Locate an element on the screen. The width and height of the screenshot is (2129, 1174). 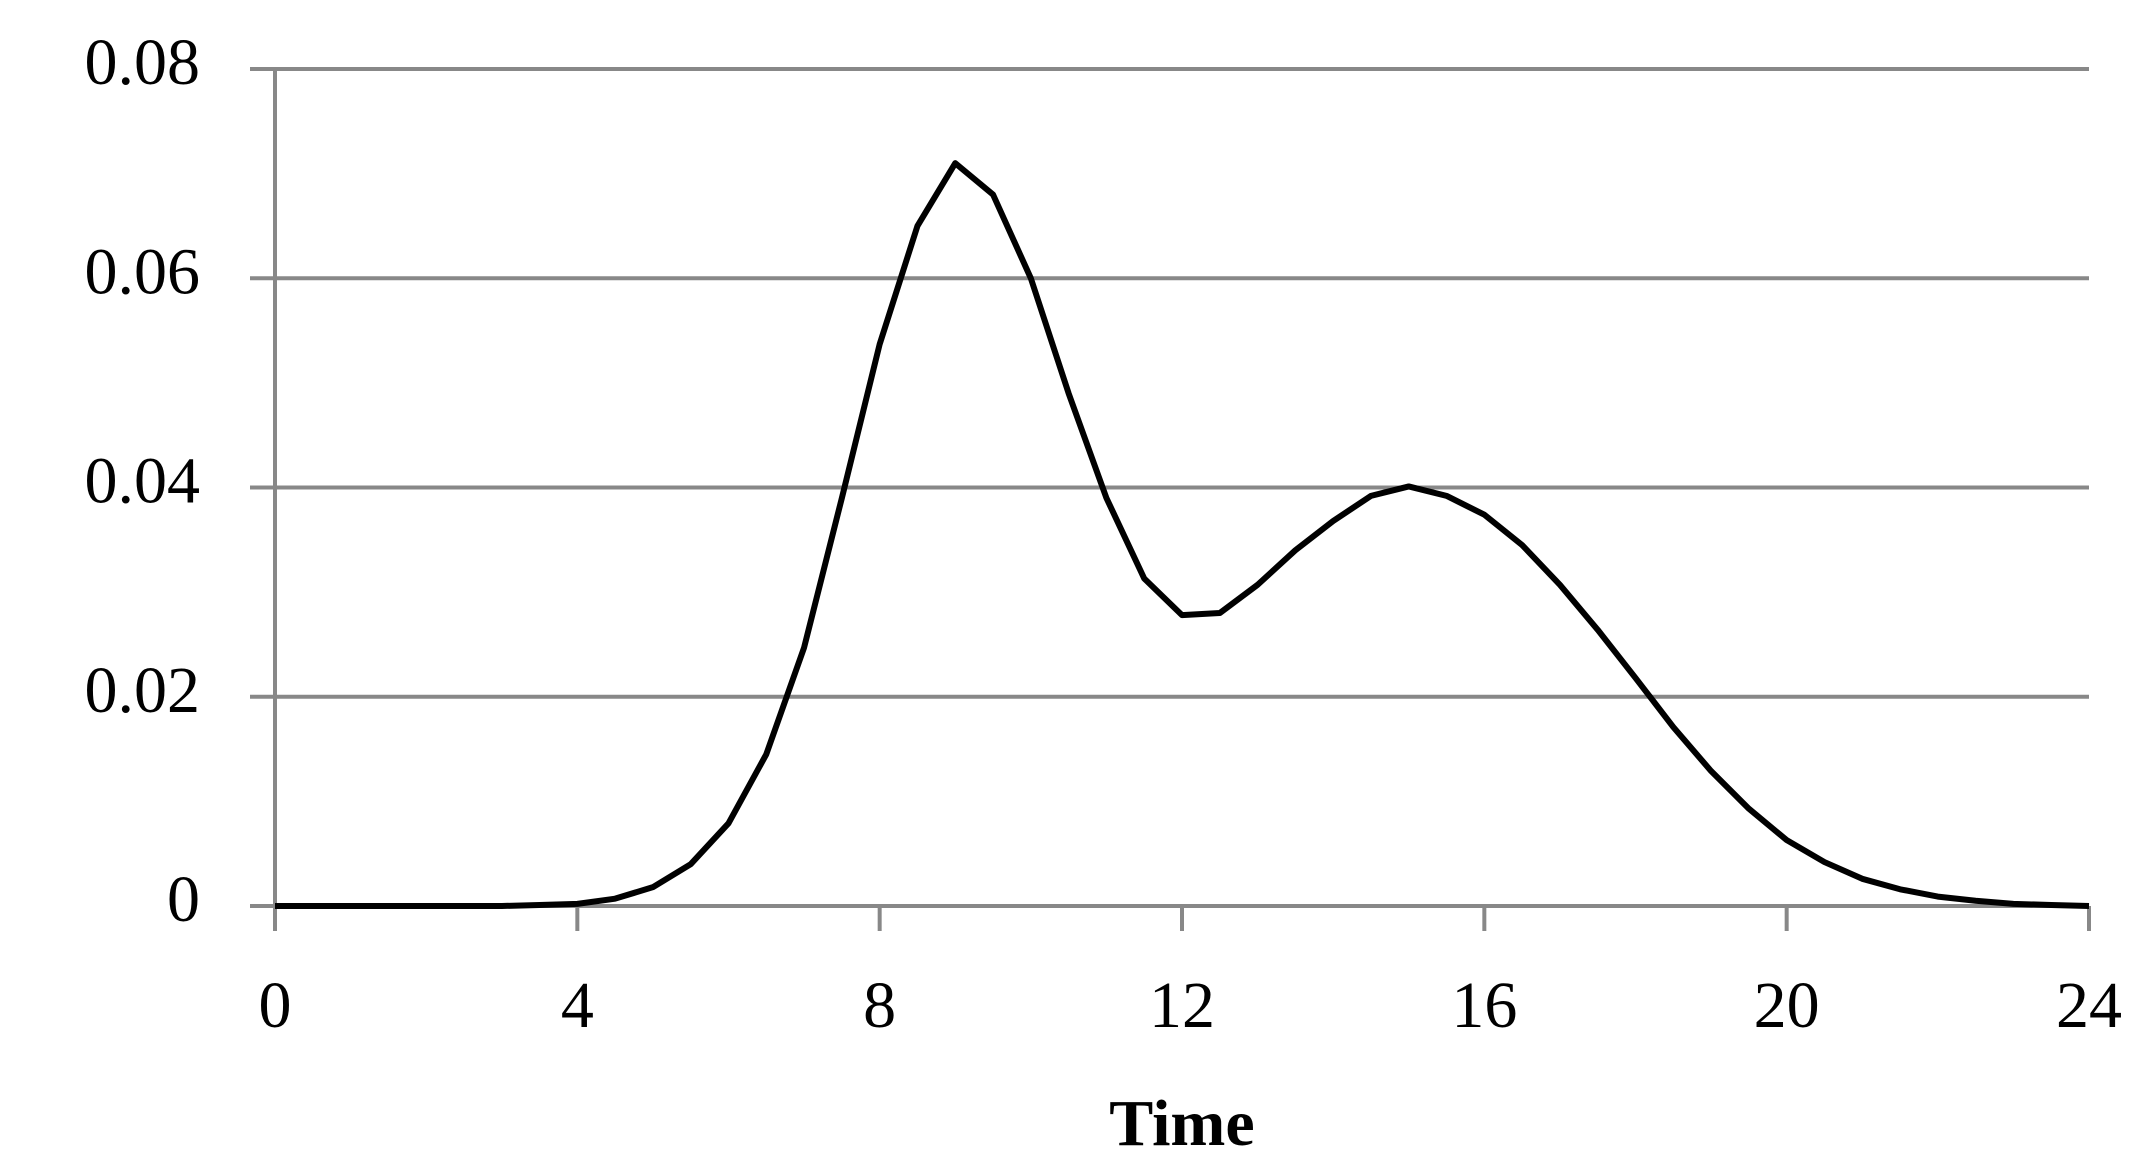
x-tick-label: 4 is located at coordinates (577, 1005).